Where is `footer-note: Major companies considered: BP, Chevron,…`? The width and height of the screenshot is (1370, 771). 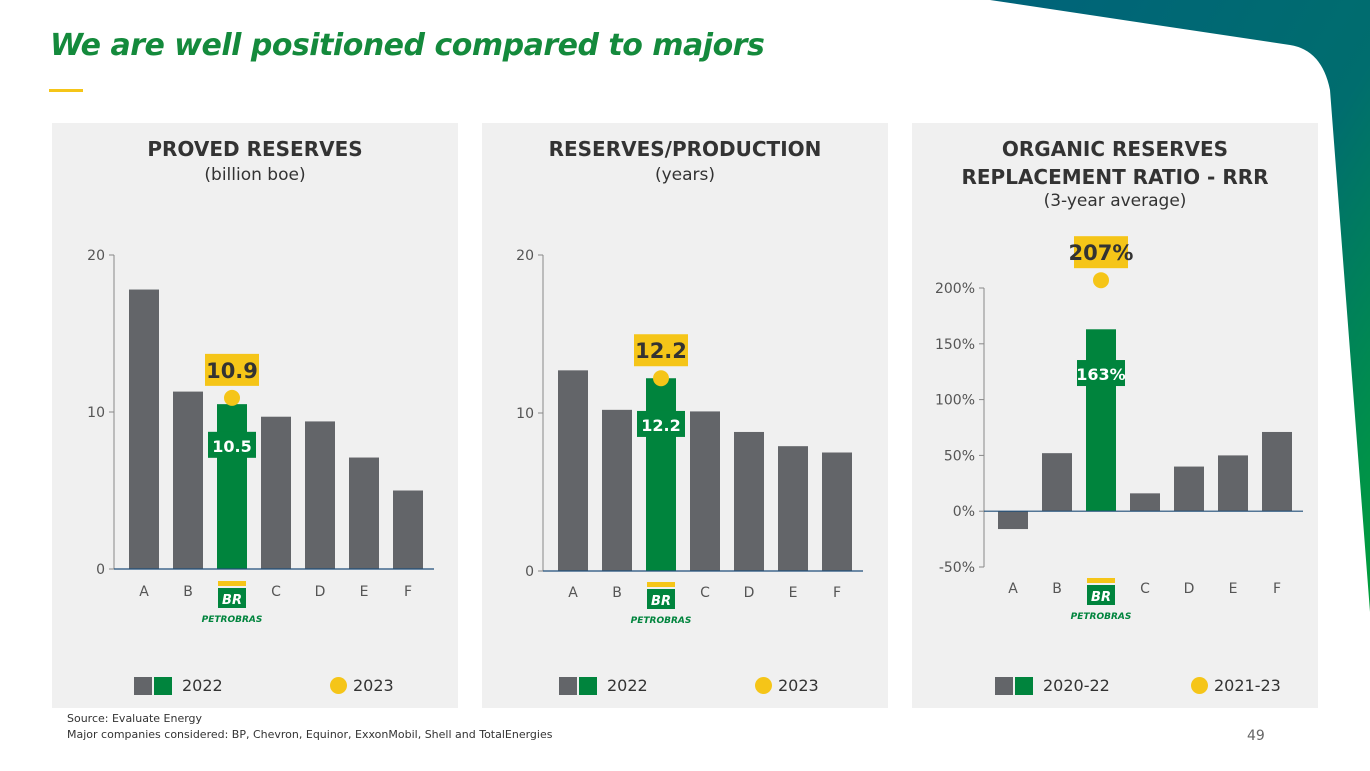 footer-note: Major companies considered: BP, Chevron,… is located at coordinates (310, 734).